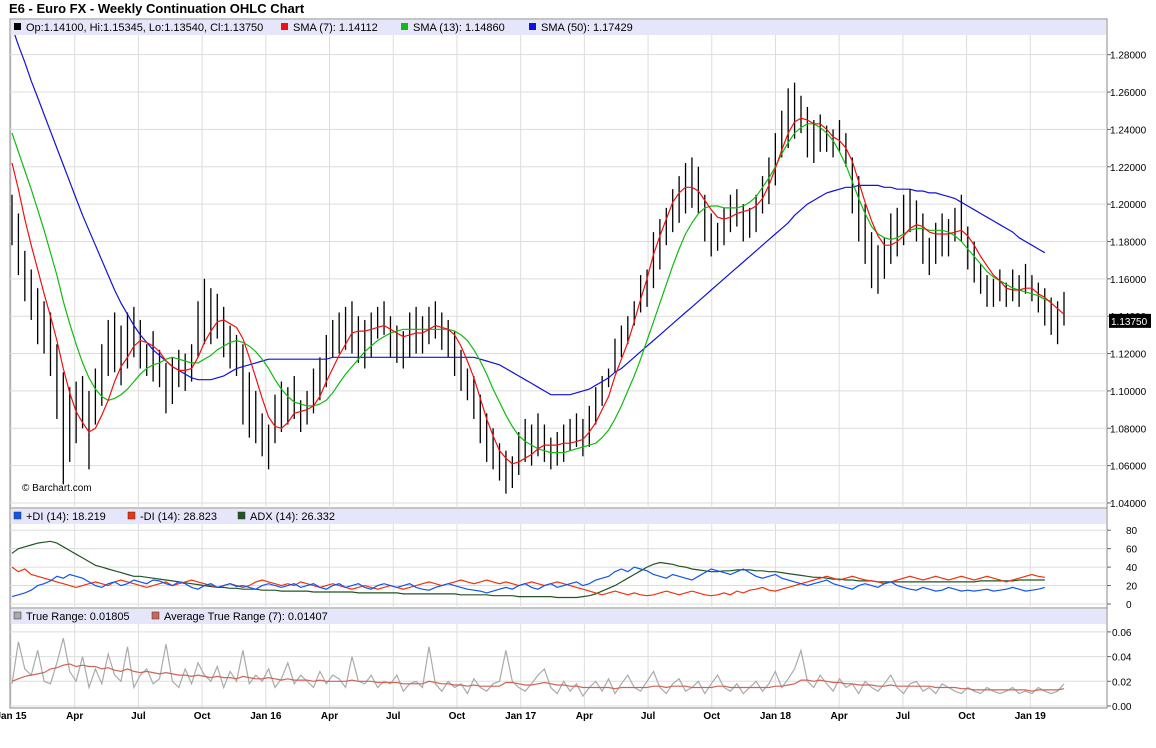 The width and height of the screenshot is (1156, 748). I want to click on watermark: © Barchart.com, so click(57, 488).